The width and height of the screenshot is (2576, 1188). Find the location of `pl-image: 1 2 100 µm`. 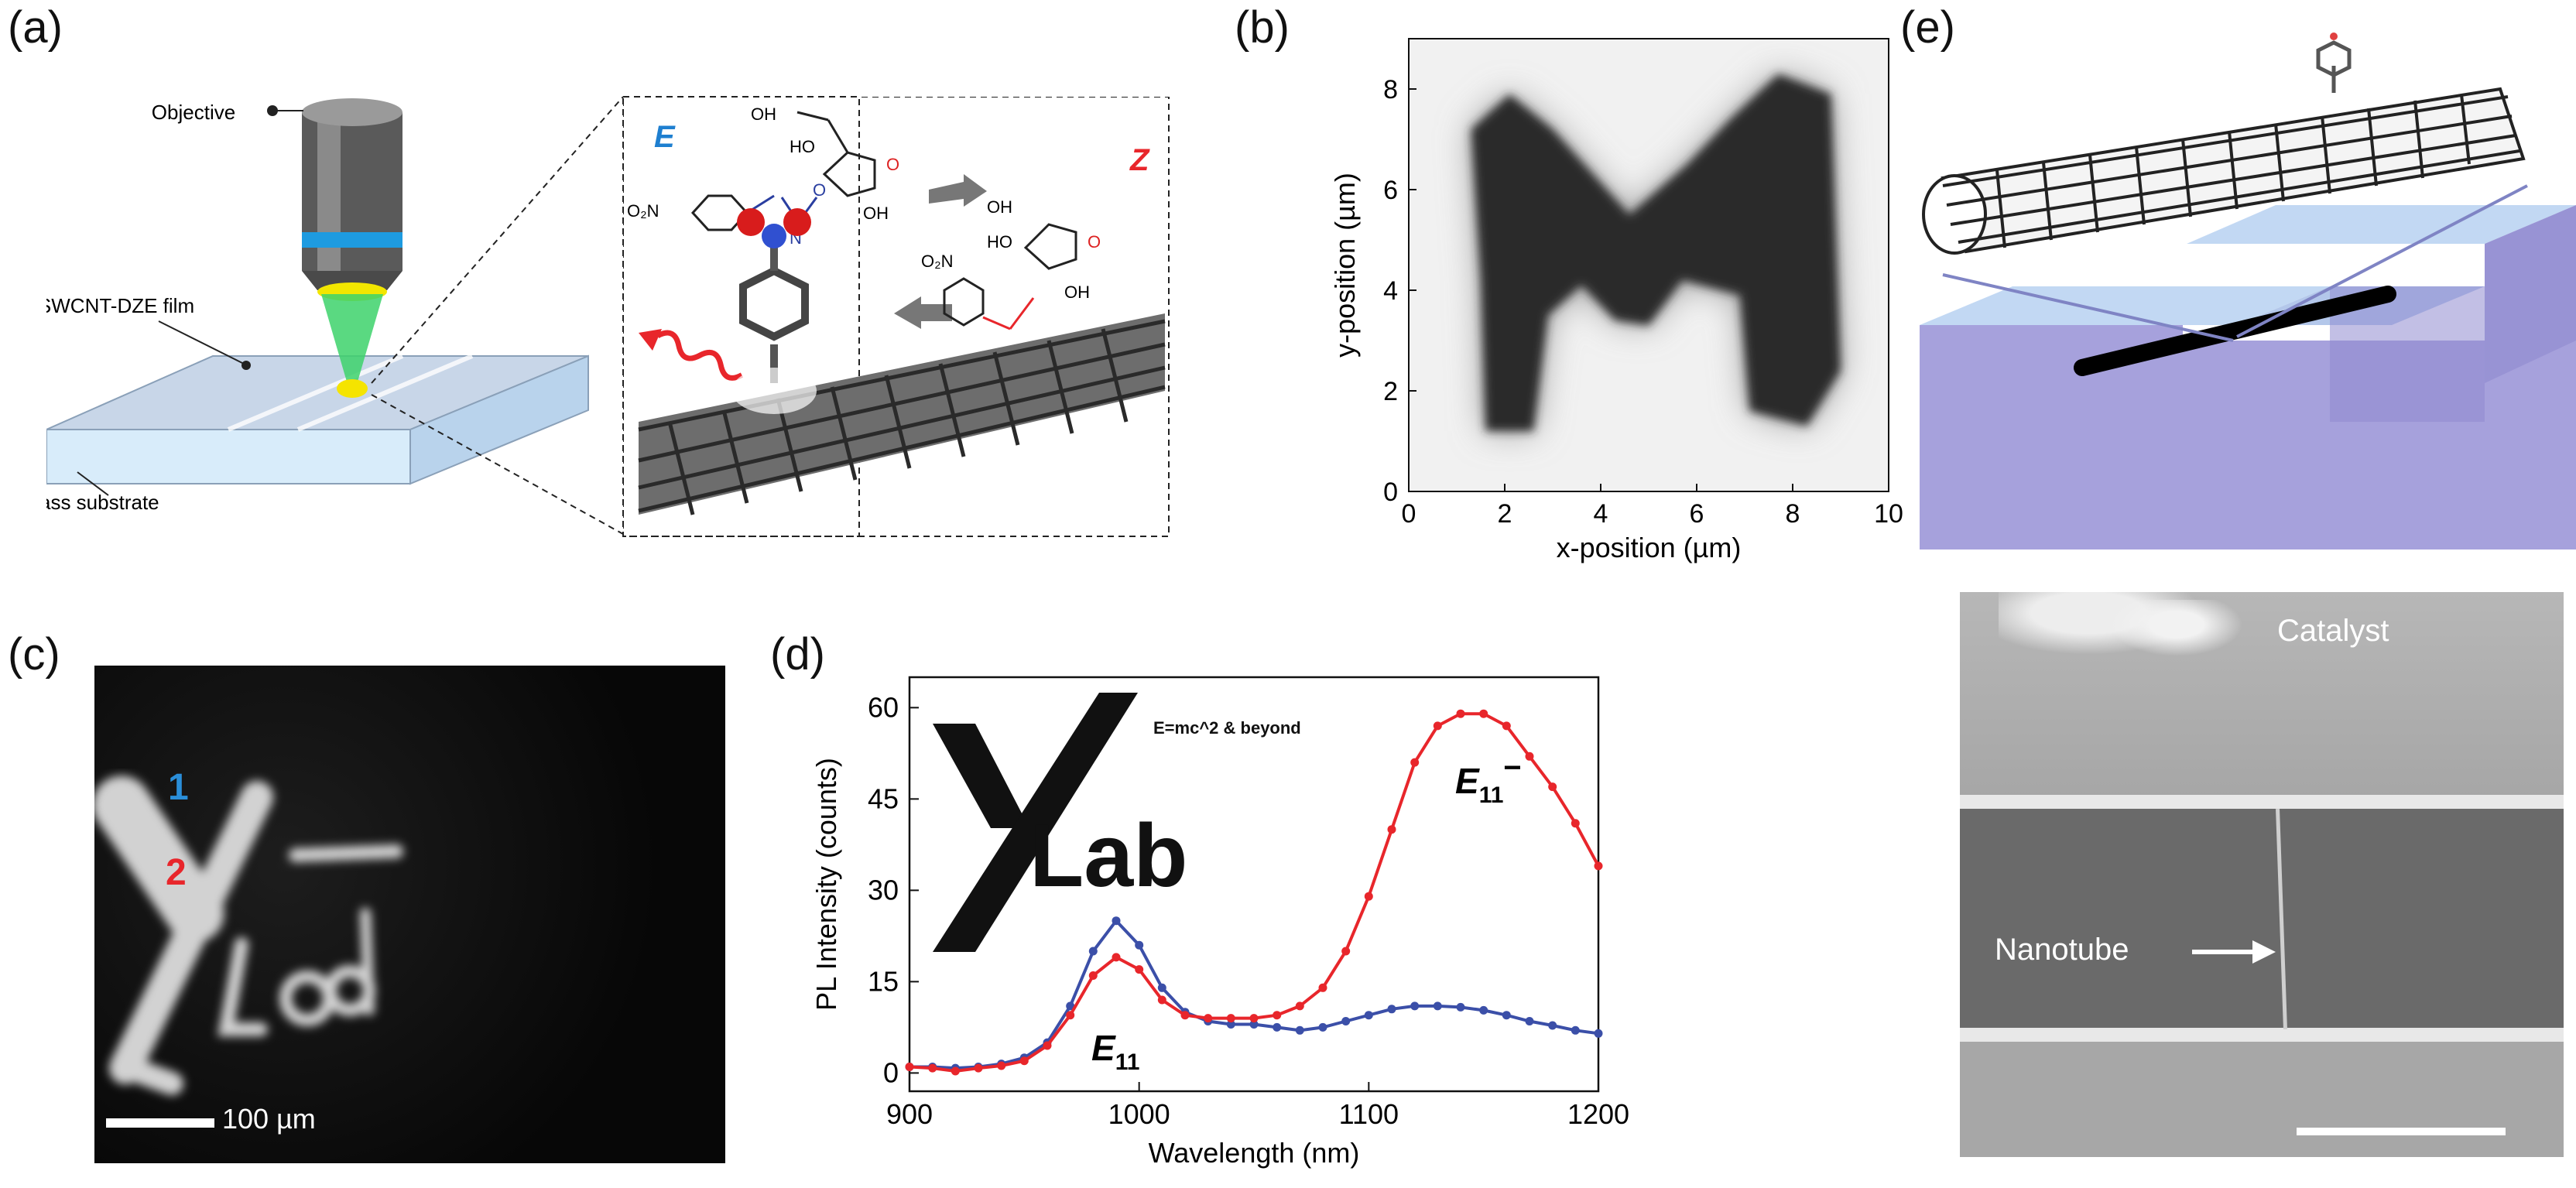

pl-image: 1 2 100 µm is located at coordinates (410, 915).